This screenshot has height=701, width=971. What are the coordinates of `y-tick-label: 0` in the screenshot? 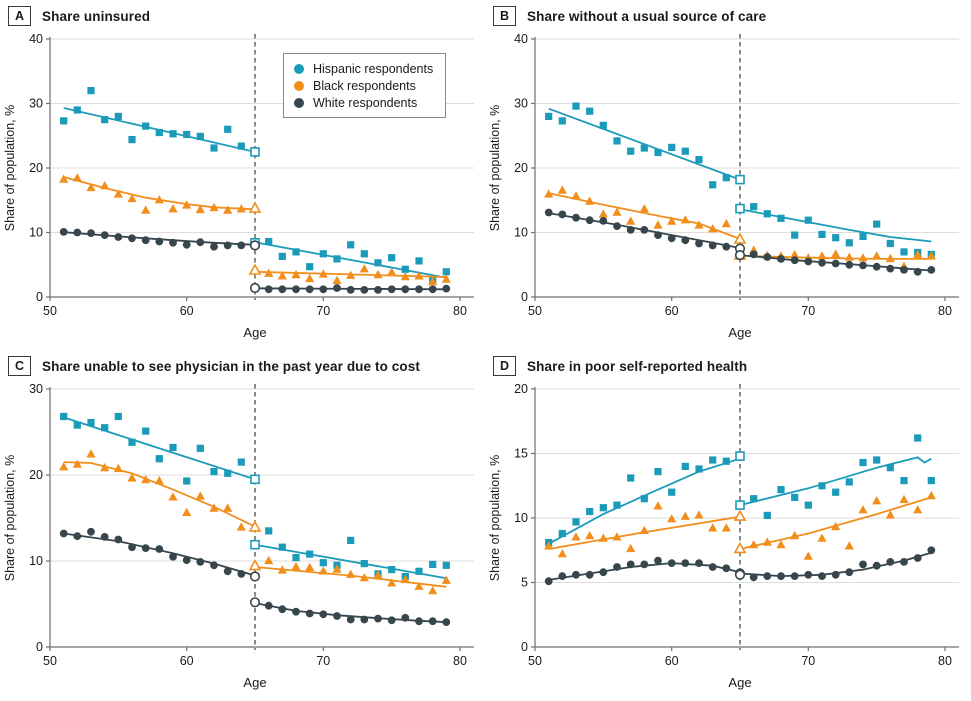 It's located at (39, 297).